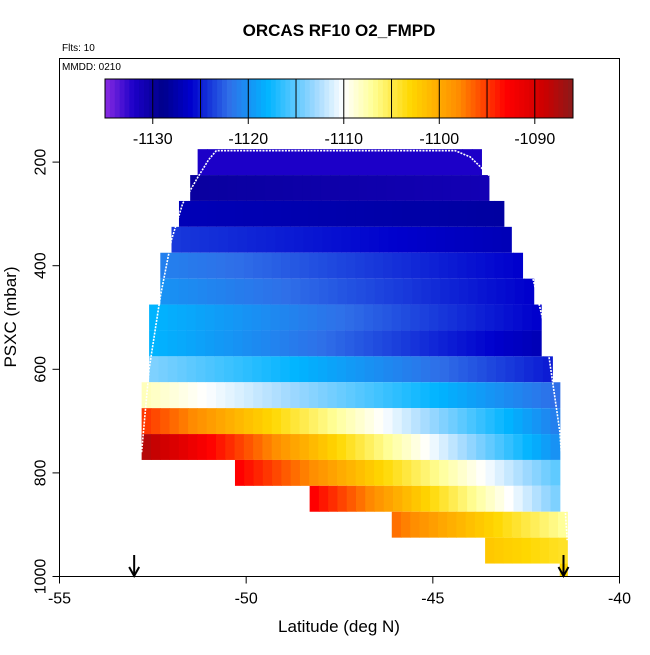 Image resolution: width=650 pixels, height=655 pixels. What do you see at coordinates (10, 316) in the screenshot?
I see `y-axis-label: PSXC (mbar)` at bounding box center [10, 316].